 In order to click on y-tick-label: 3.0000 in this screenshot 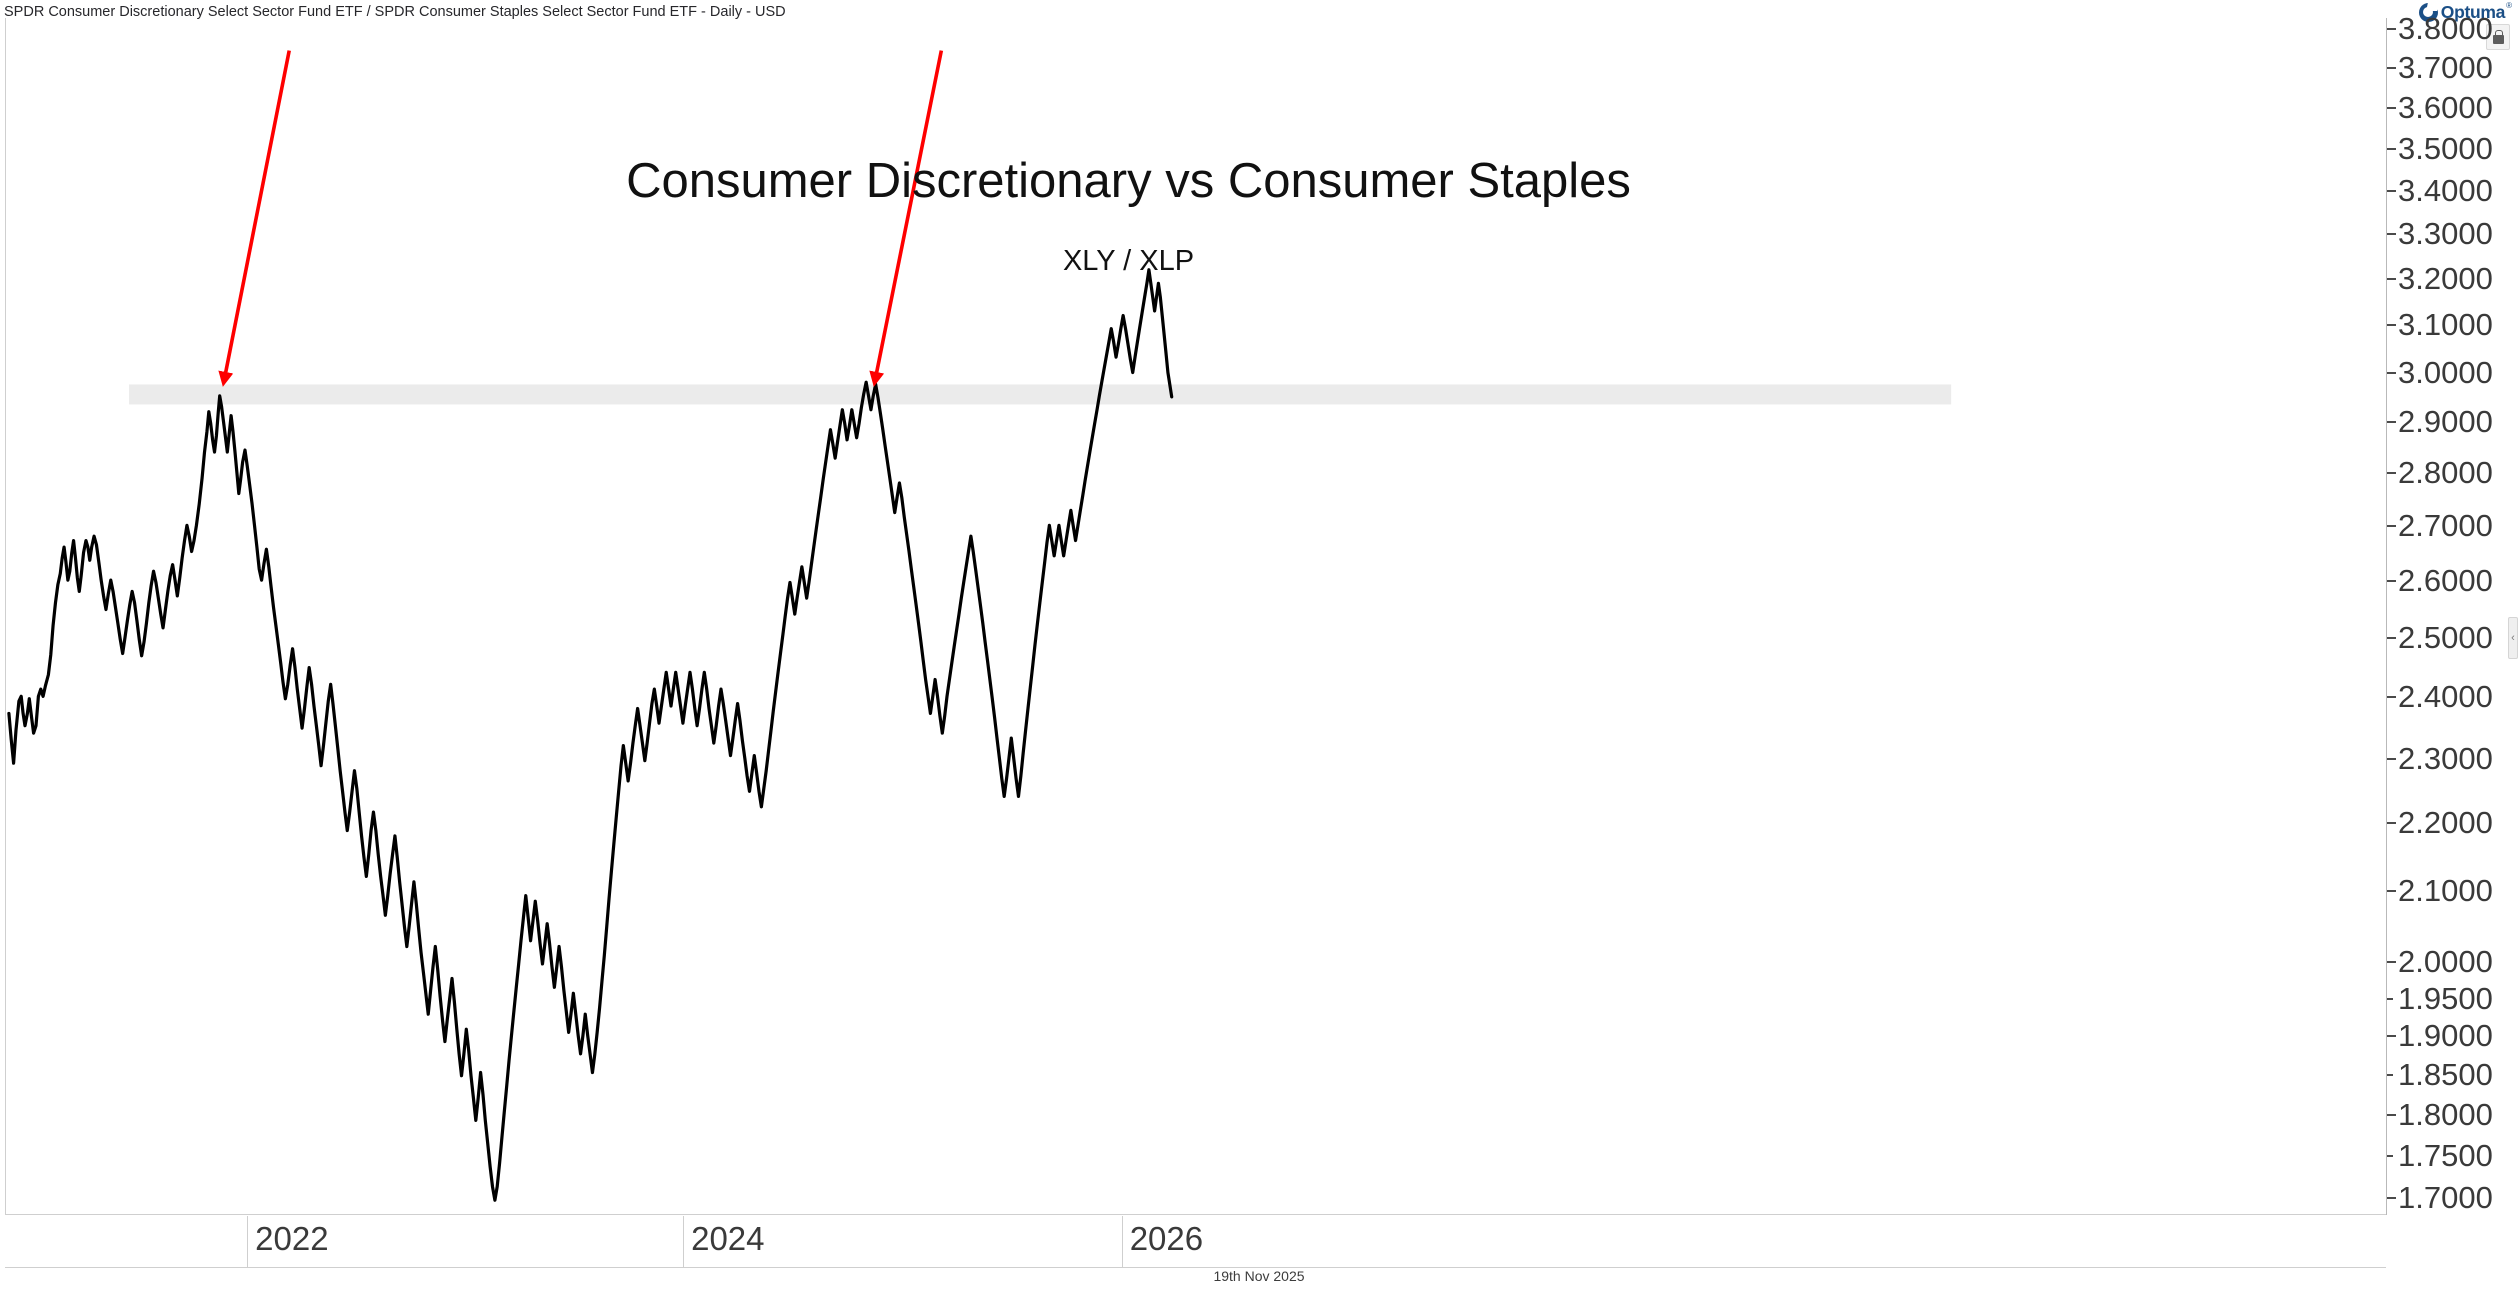, I will do `click(2445, 372)`.